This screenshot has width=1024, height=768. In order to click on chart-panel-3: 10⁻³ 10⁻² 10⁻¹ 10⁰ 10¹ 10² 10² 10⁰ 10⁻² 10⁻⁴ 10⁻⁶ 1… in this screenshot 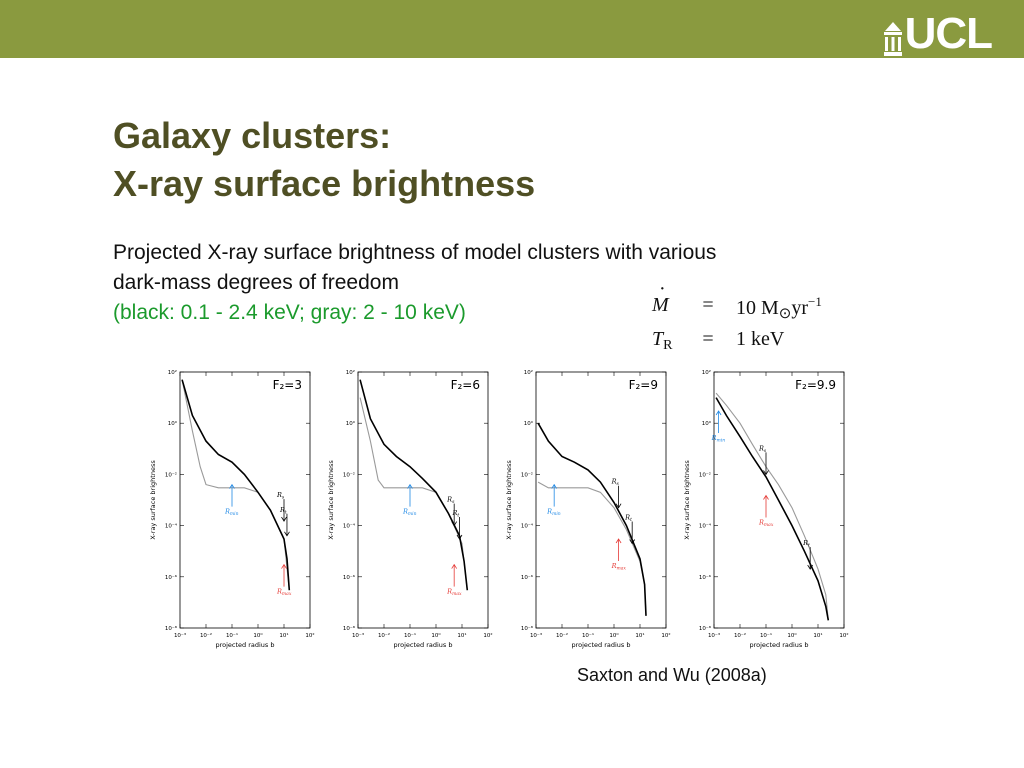, I will do `click(588, 509)`.